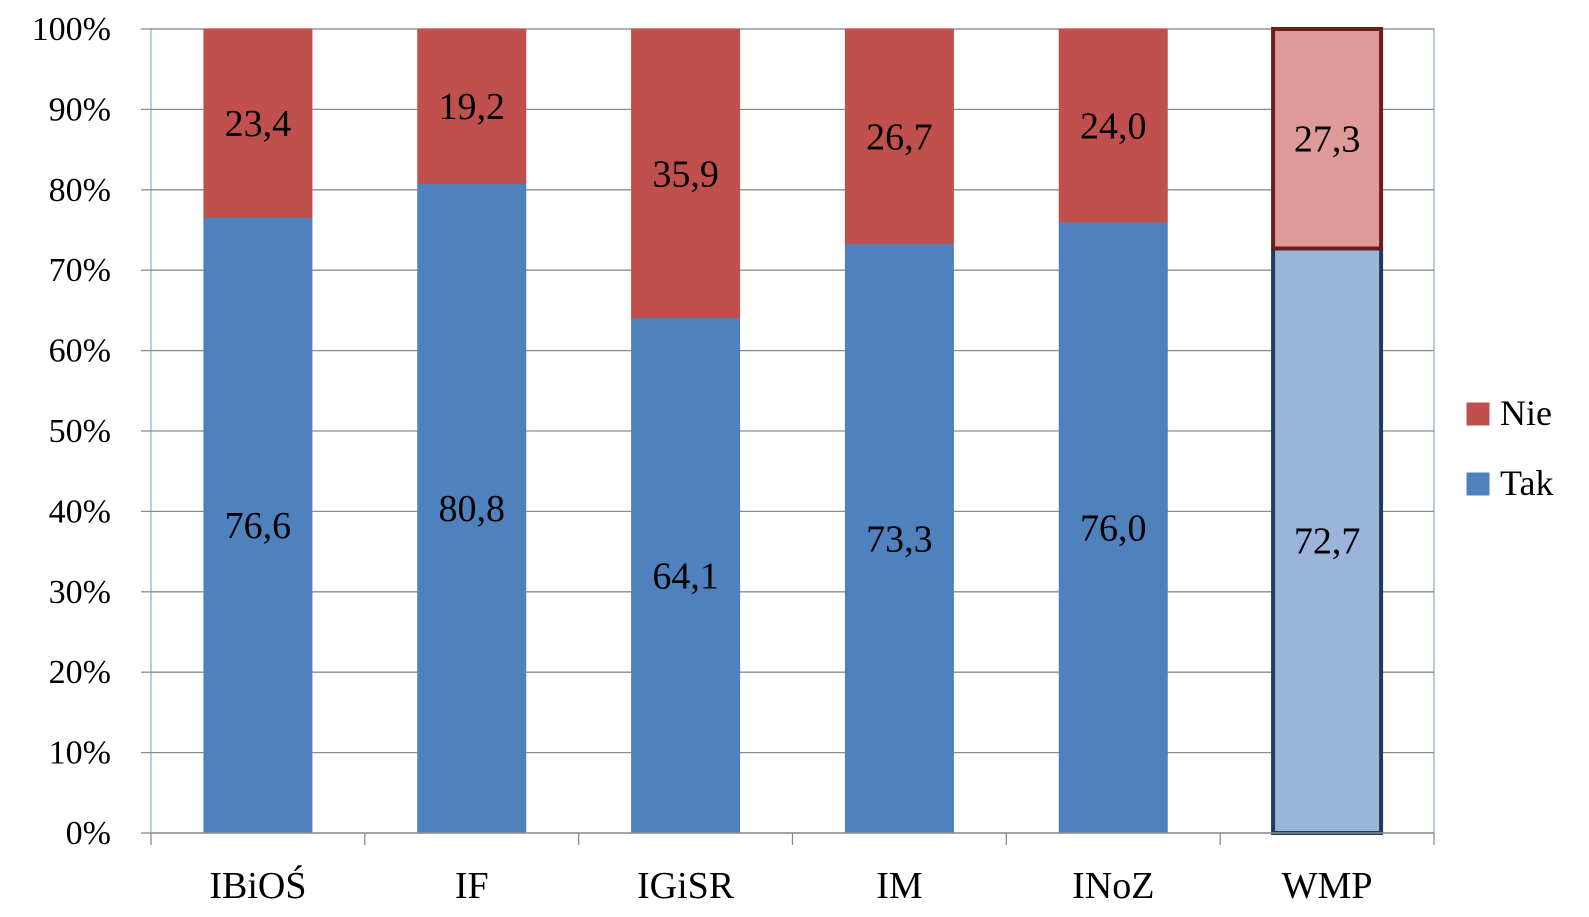  I want to click on data-label-nie-1: 19,2, so click(472, 107).